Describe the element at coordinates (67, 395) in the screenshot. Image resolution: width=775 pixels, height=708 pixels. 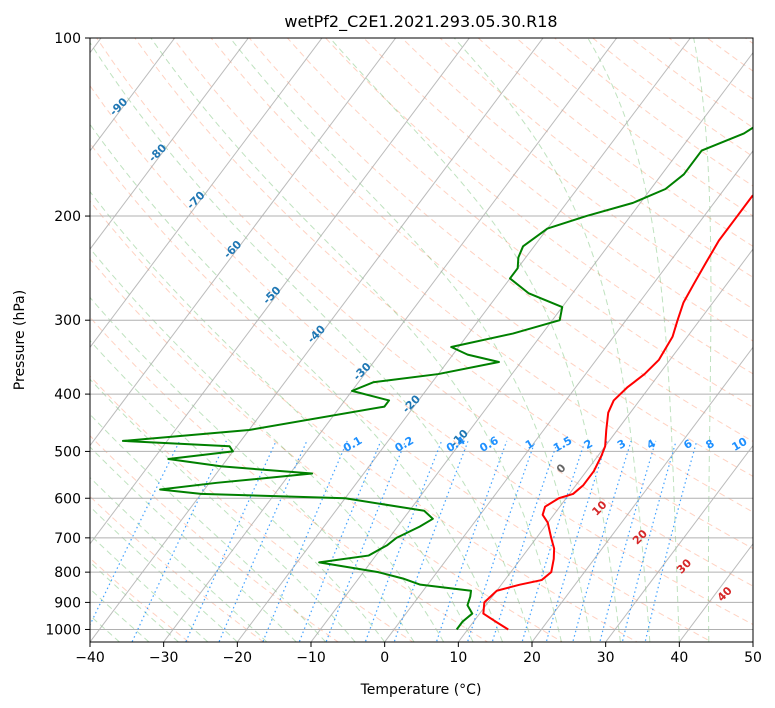
I see `y-tick-label: 400` at that location.